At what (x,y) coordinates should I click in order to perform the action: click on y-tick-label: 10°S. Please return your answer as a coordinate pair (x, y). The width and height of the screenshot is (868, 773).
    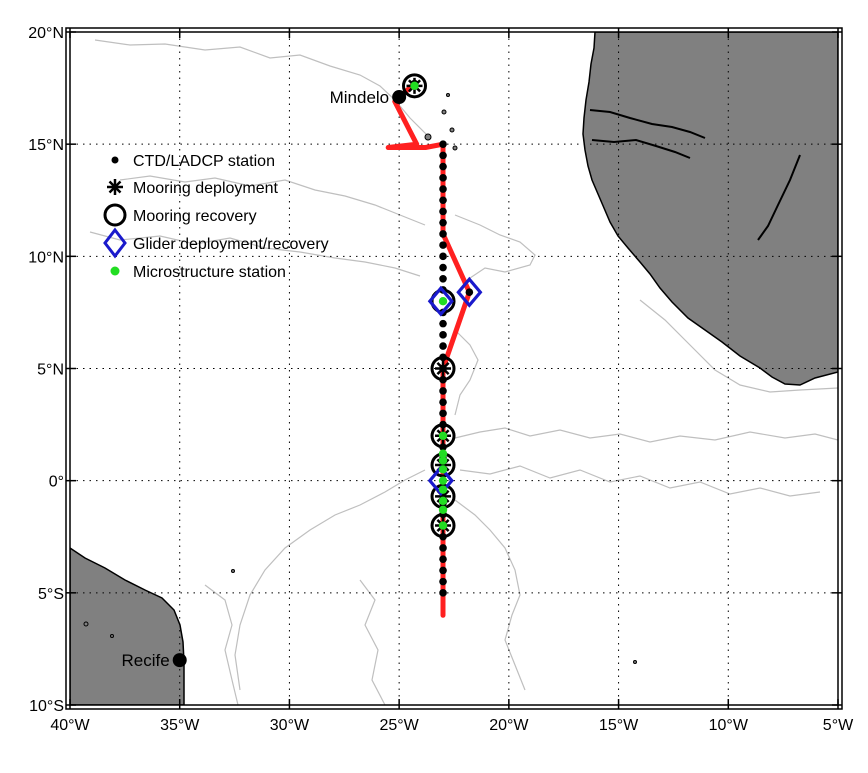
    Looking at the image, I should click on (46, 706).